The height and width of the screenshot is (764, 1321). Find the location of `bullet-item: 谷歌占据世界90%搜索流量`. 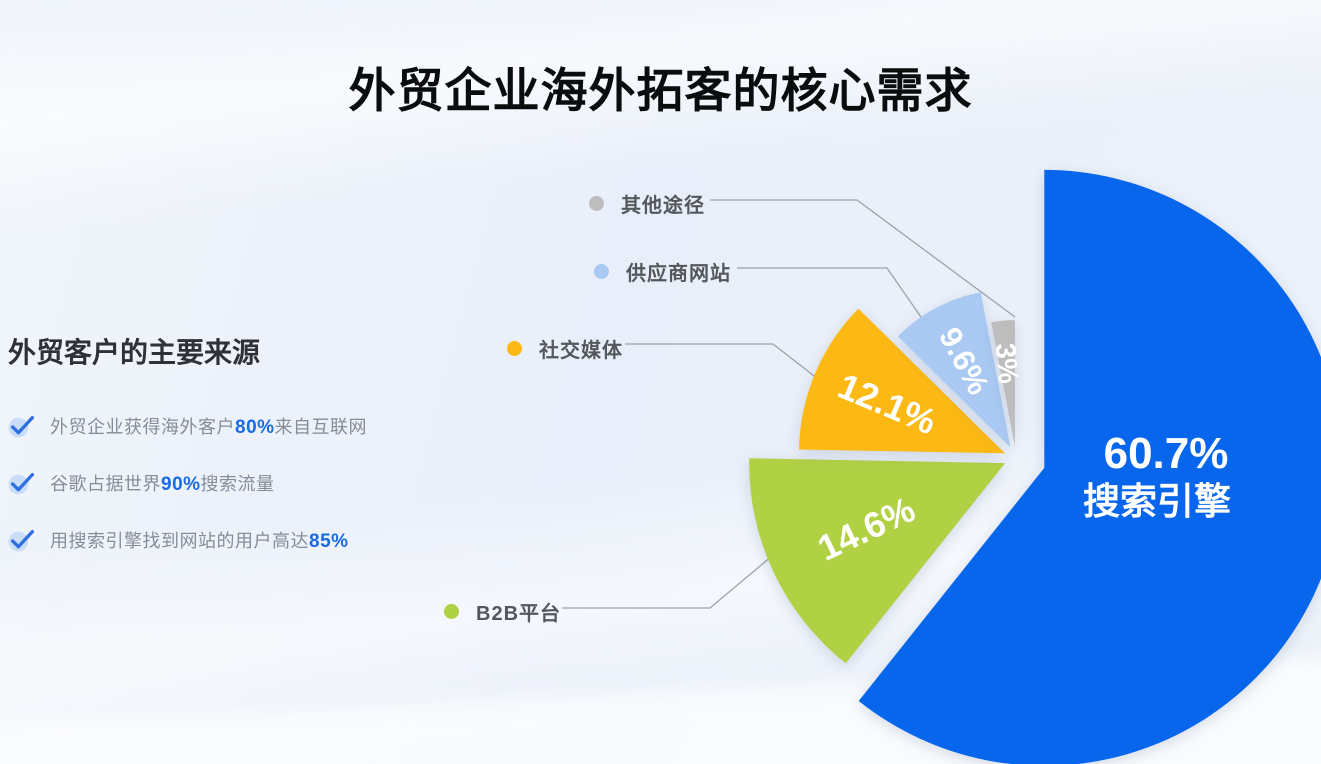

bullet-item: 谷歌占据世界90%搜索流量 is located at coordinates (218, 483).